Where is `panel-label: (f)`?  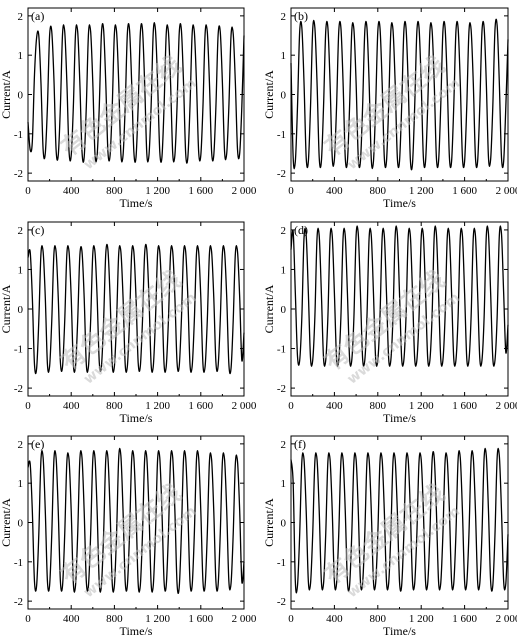
panel-label: (f) is located at coordinates (300, 444).